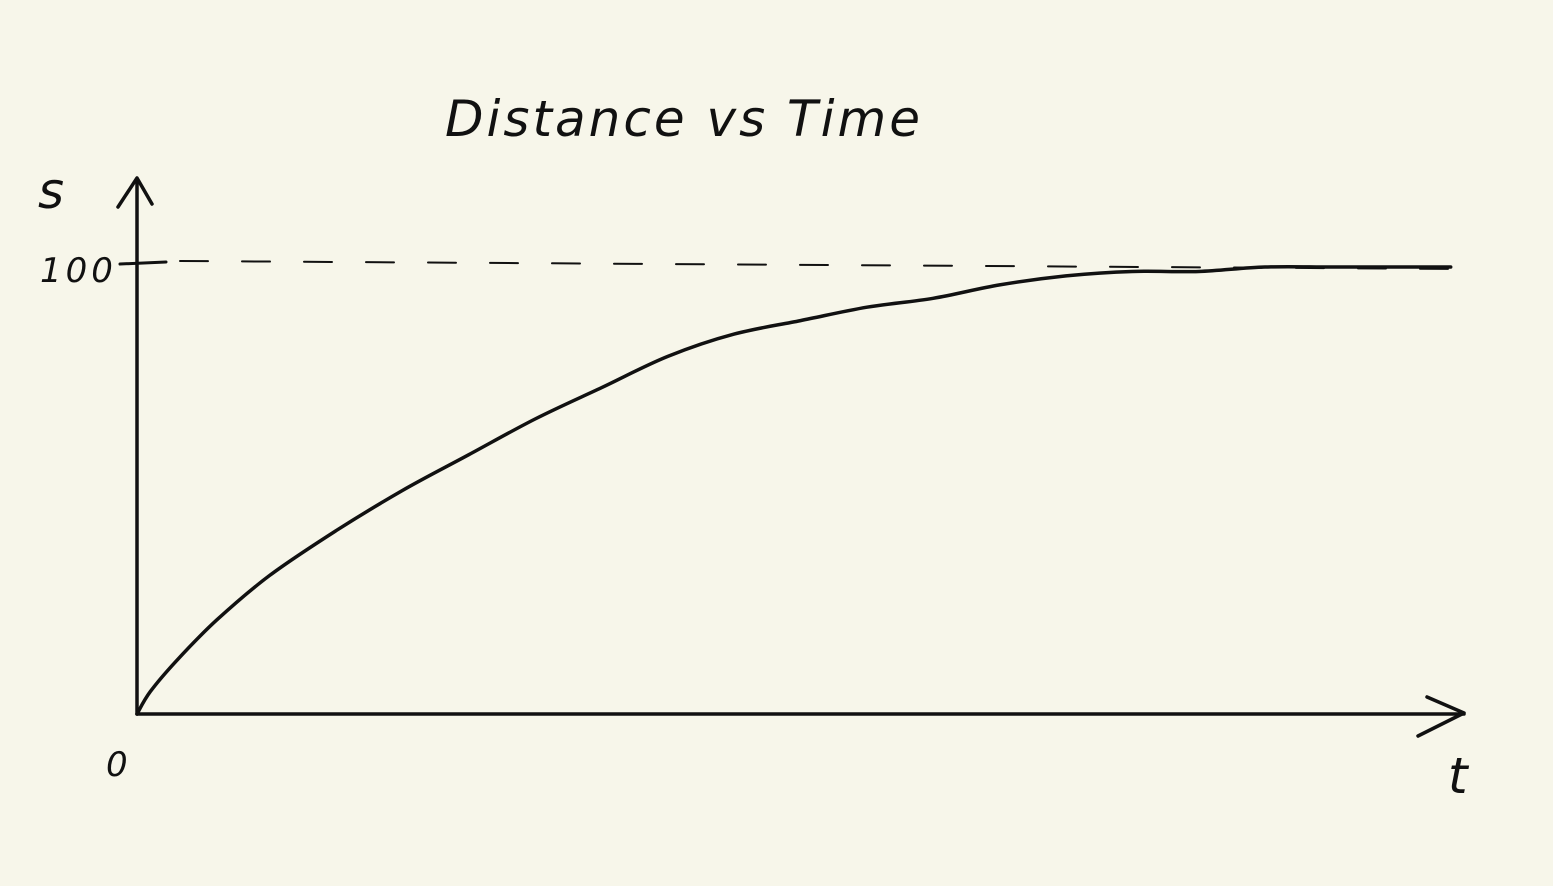  Describe the element at coordinates (78, 271) in the screenshot. I see `y-tick-label-100: 100` at that location.